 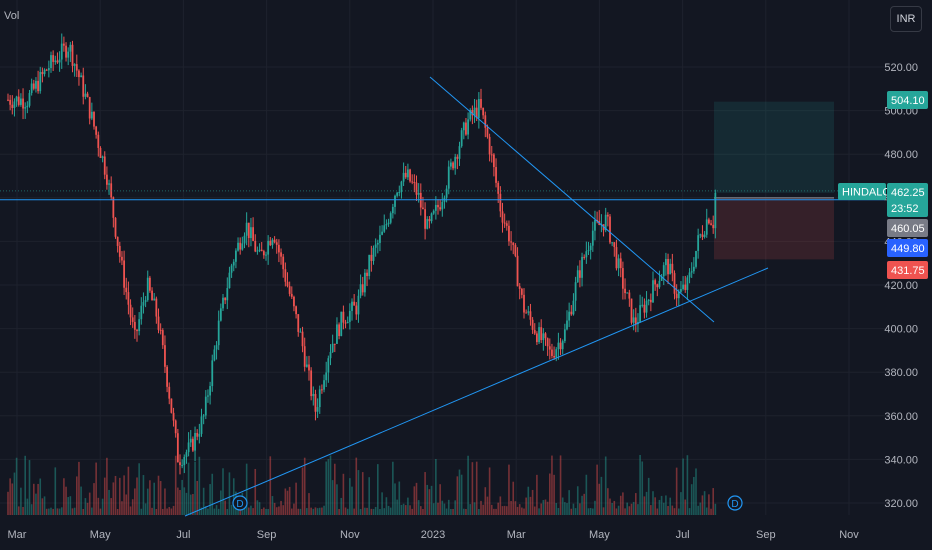 I want to click on dividend-marker-label: D, so click(x=734, y=504).